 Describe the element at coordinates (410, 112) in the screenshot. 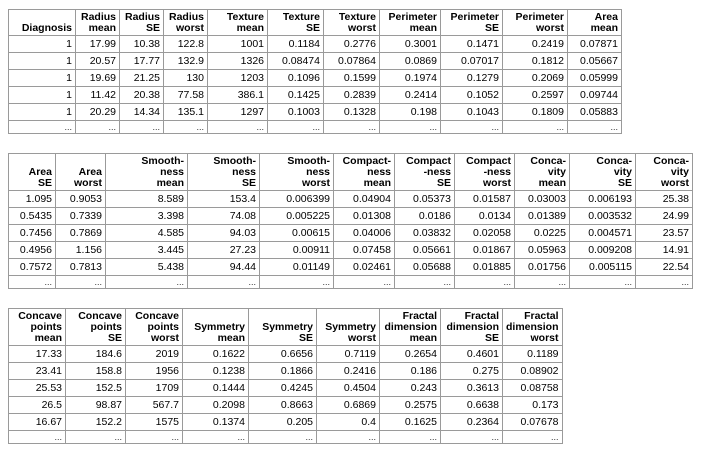

I see `table-cell: 0.198` at that location.